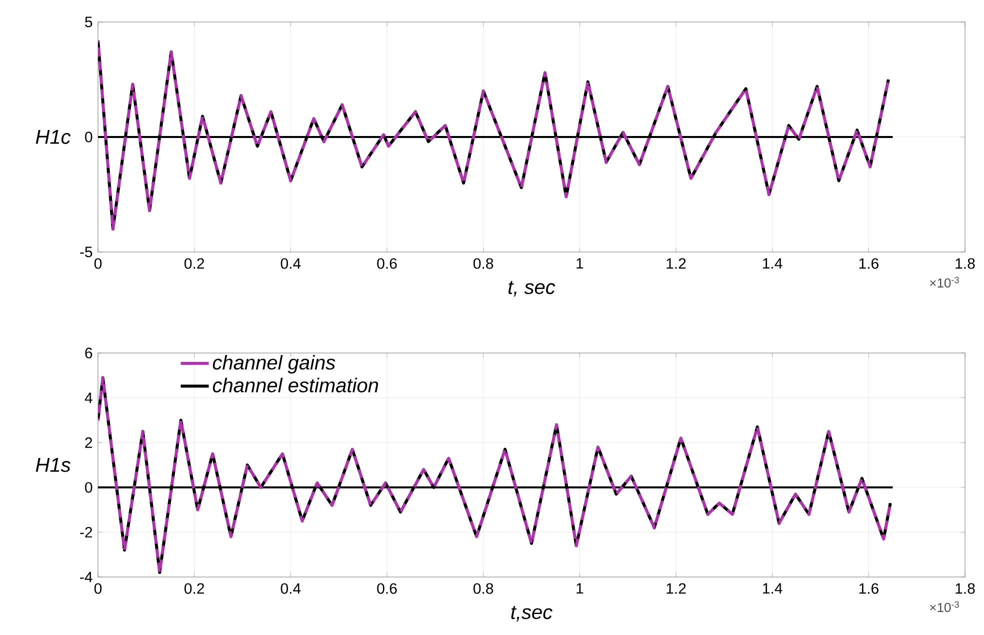 This screenshot has height=635, width=984. Describe the element at coordinates (274, 364) in the screenshot. I see `legend-label: channel gains` at that location.